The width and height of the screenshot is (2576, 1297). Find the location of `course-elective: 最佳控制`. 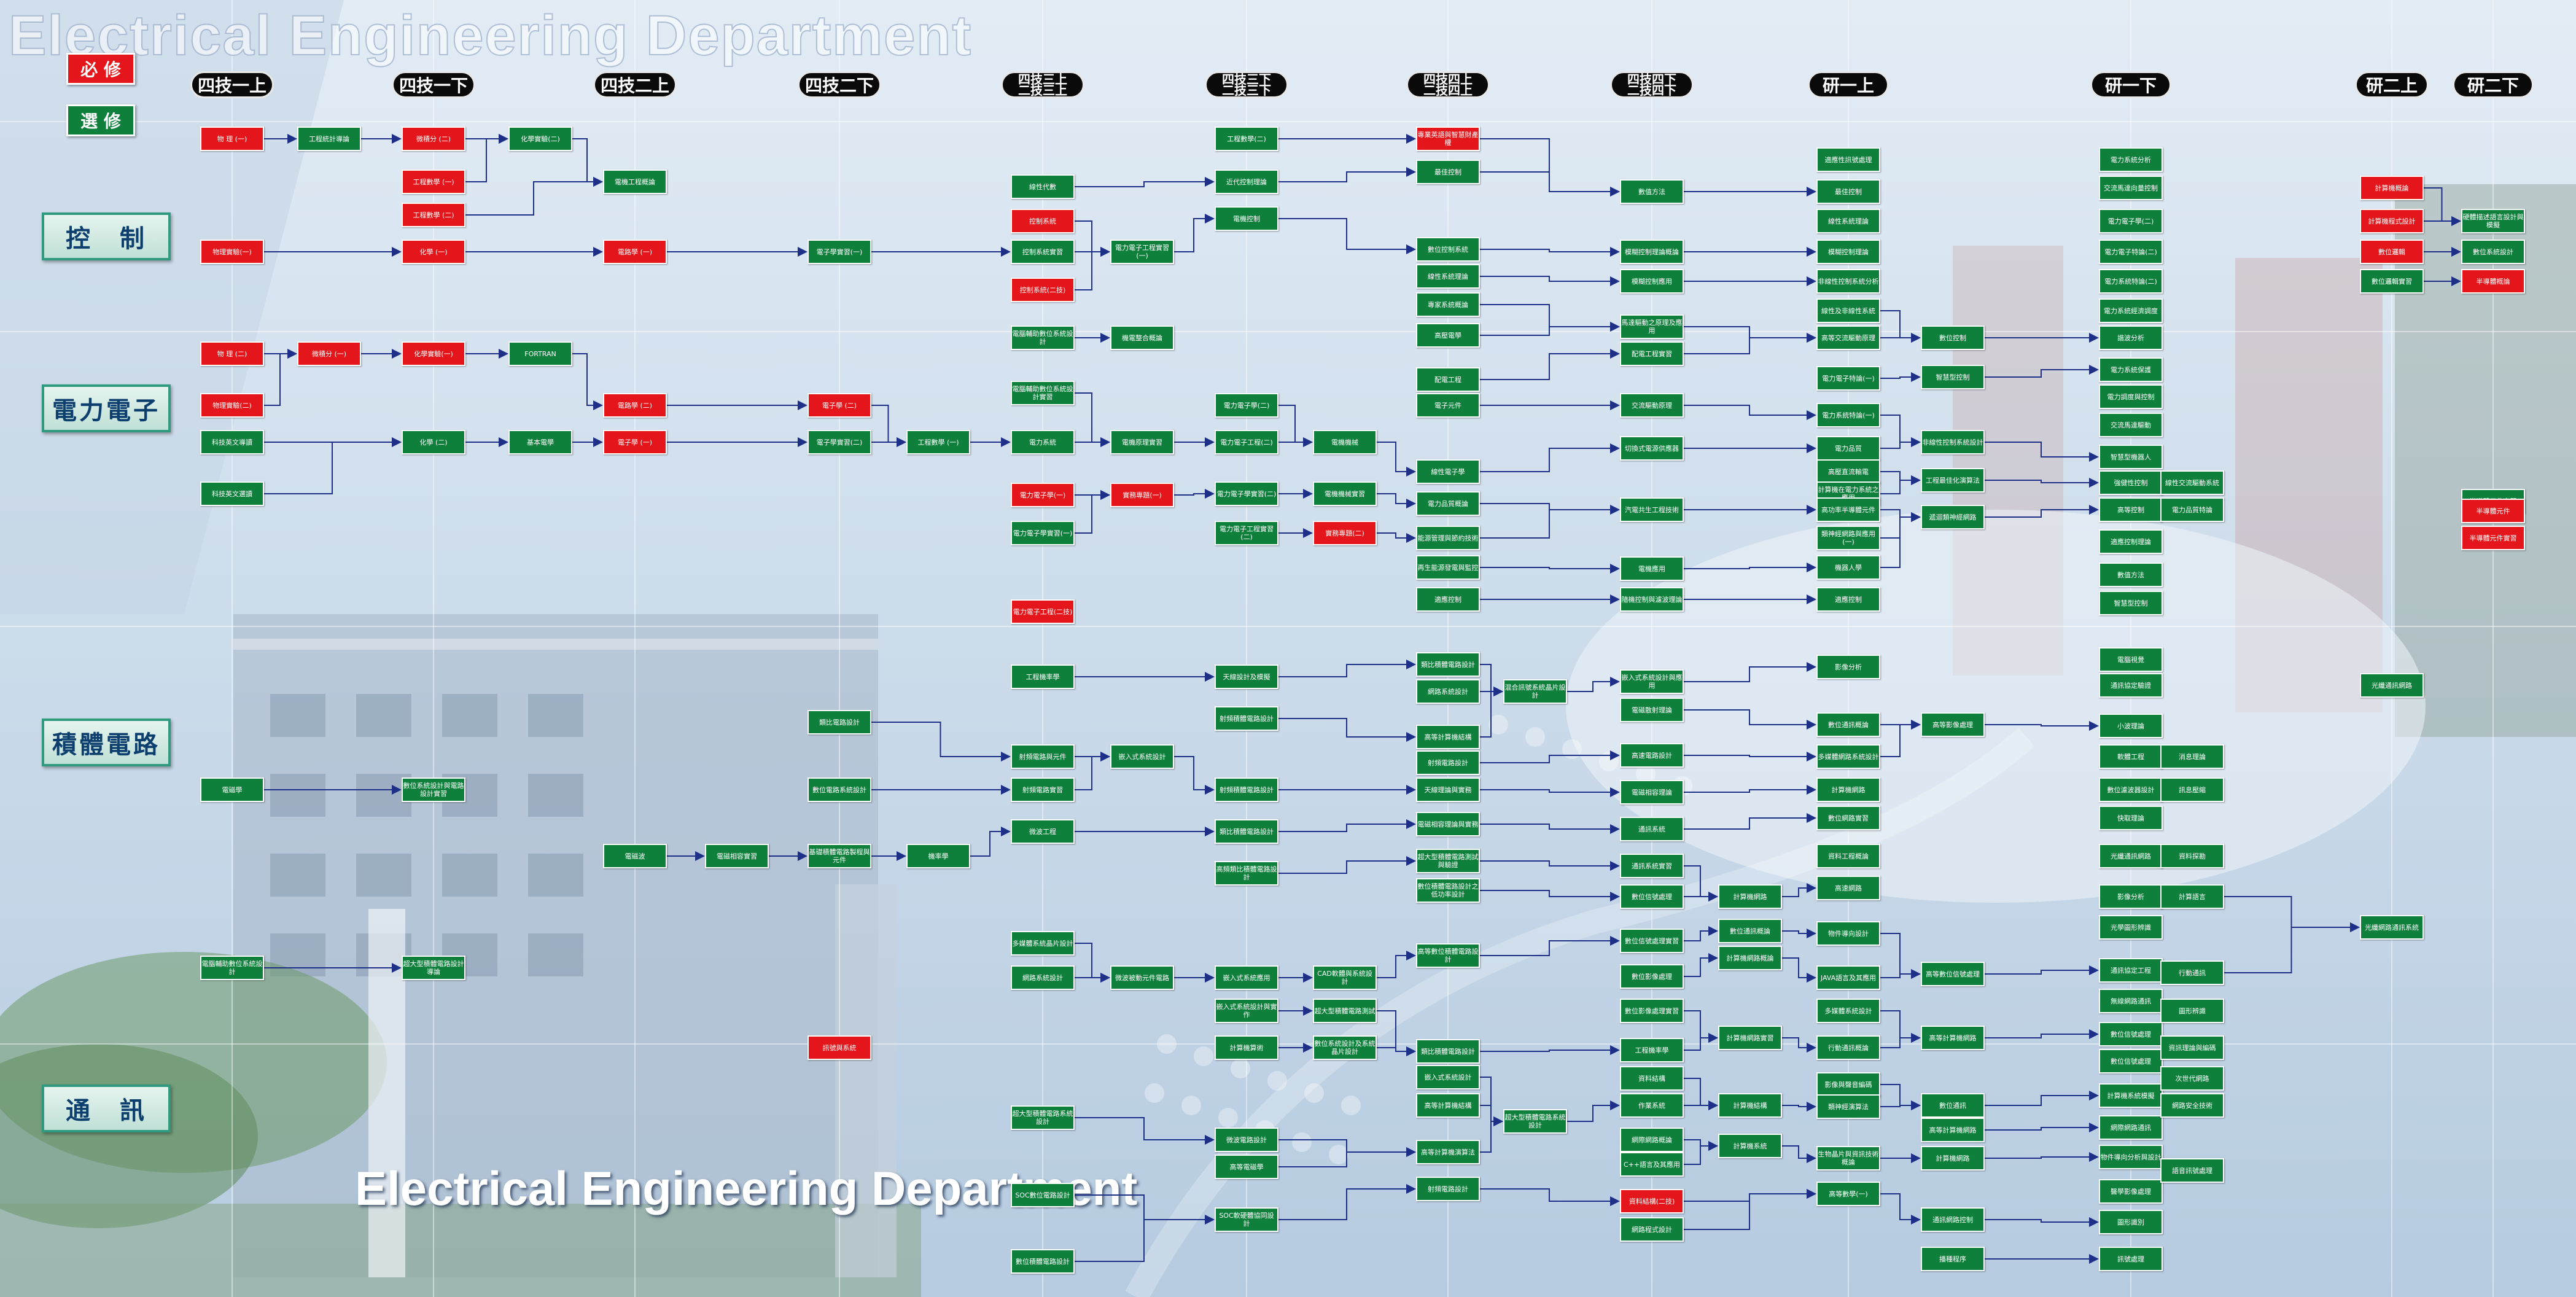

course-elective: 最佳控制 is located at coordinates (1848, 191).